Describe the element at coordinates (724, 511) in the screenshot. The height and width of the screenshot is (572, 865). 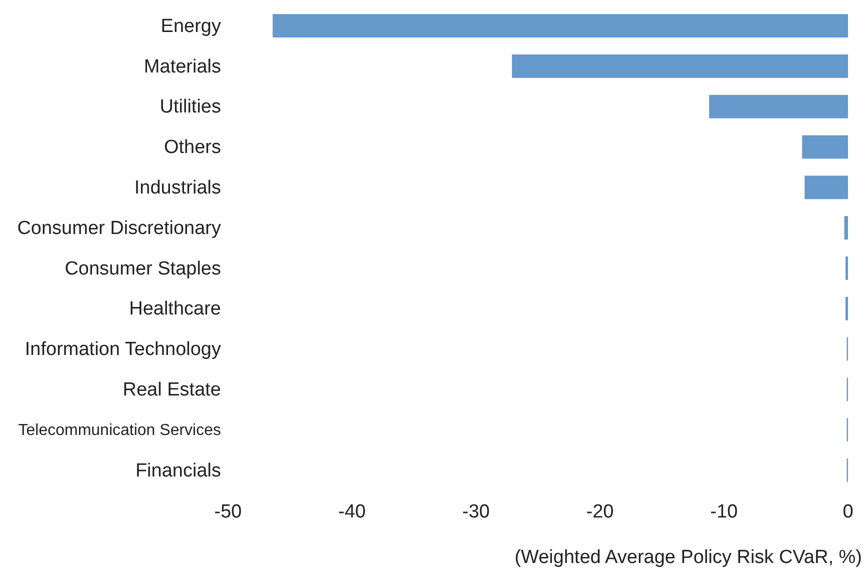
I see `x-tick-label: -10` at that location.